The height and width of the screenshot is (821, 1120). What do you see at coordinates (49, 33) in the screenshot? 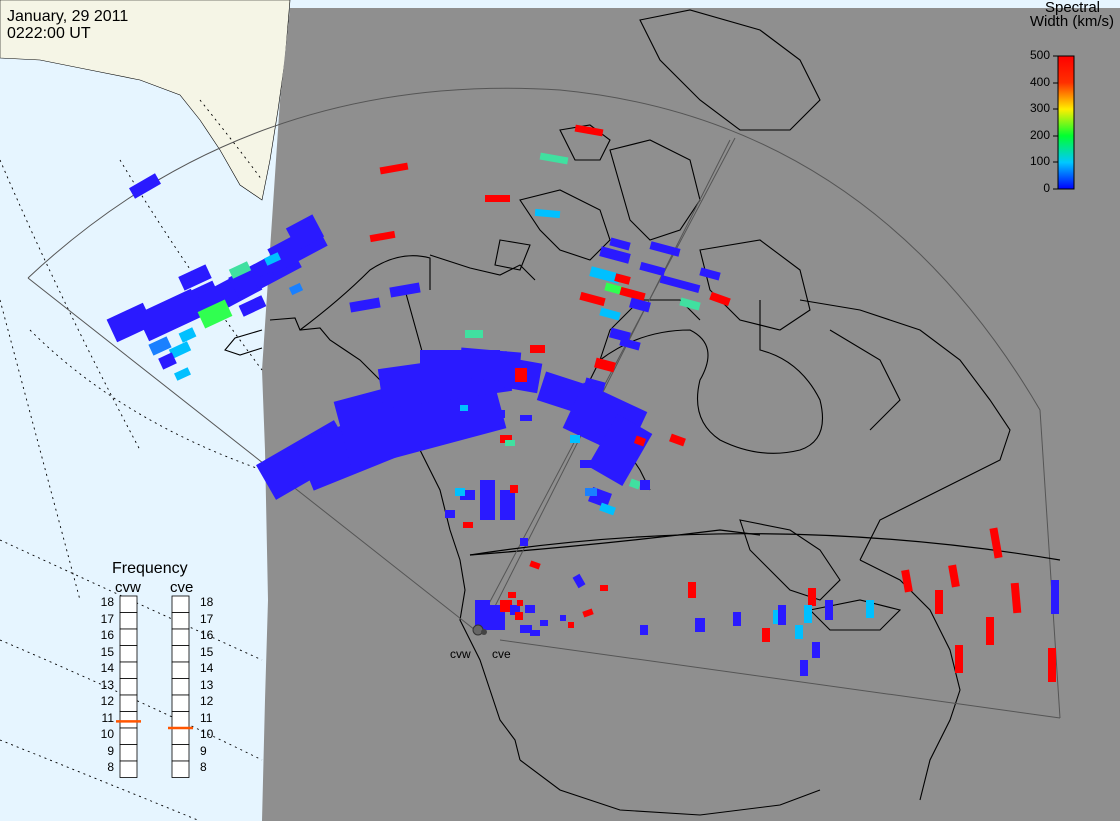
I see `time-label: 0222:00 UT` at bounding box center [49, 33].